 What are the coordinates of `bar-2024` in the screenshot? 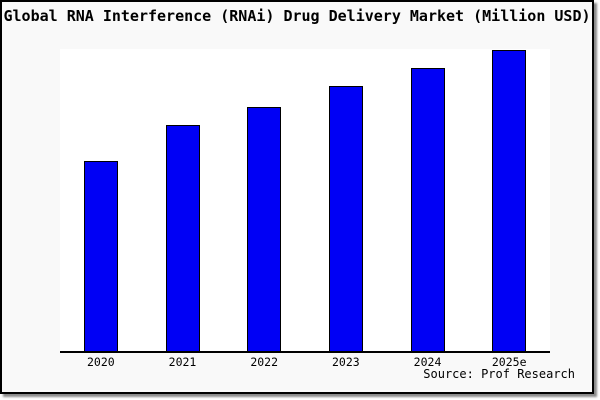 It's located at (427, 209).